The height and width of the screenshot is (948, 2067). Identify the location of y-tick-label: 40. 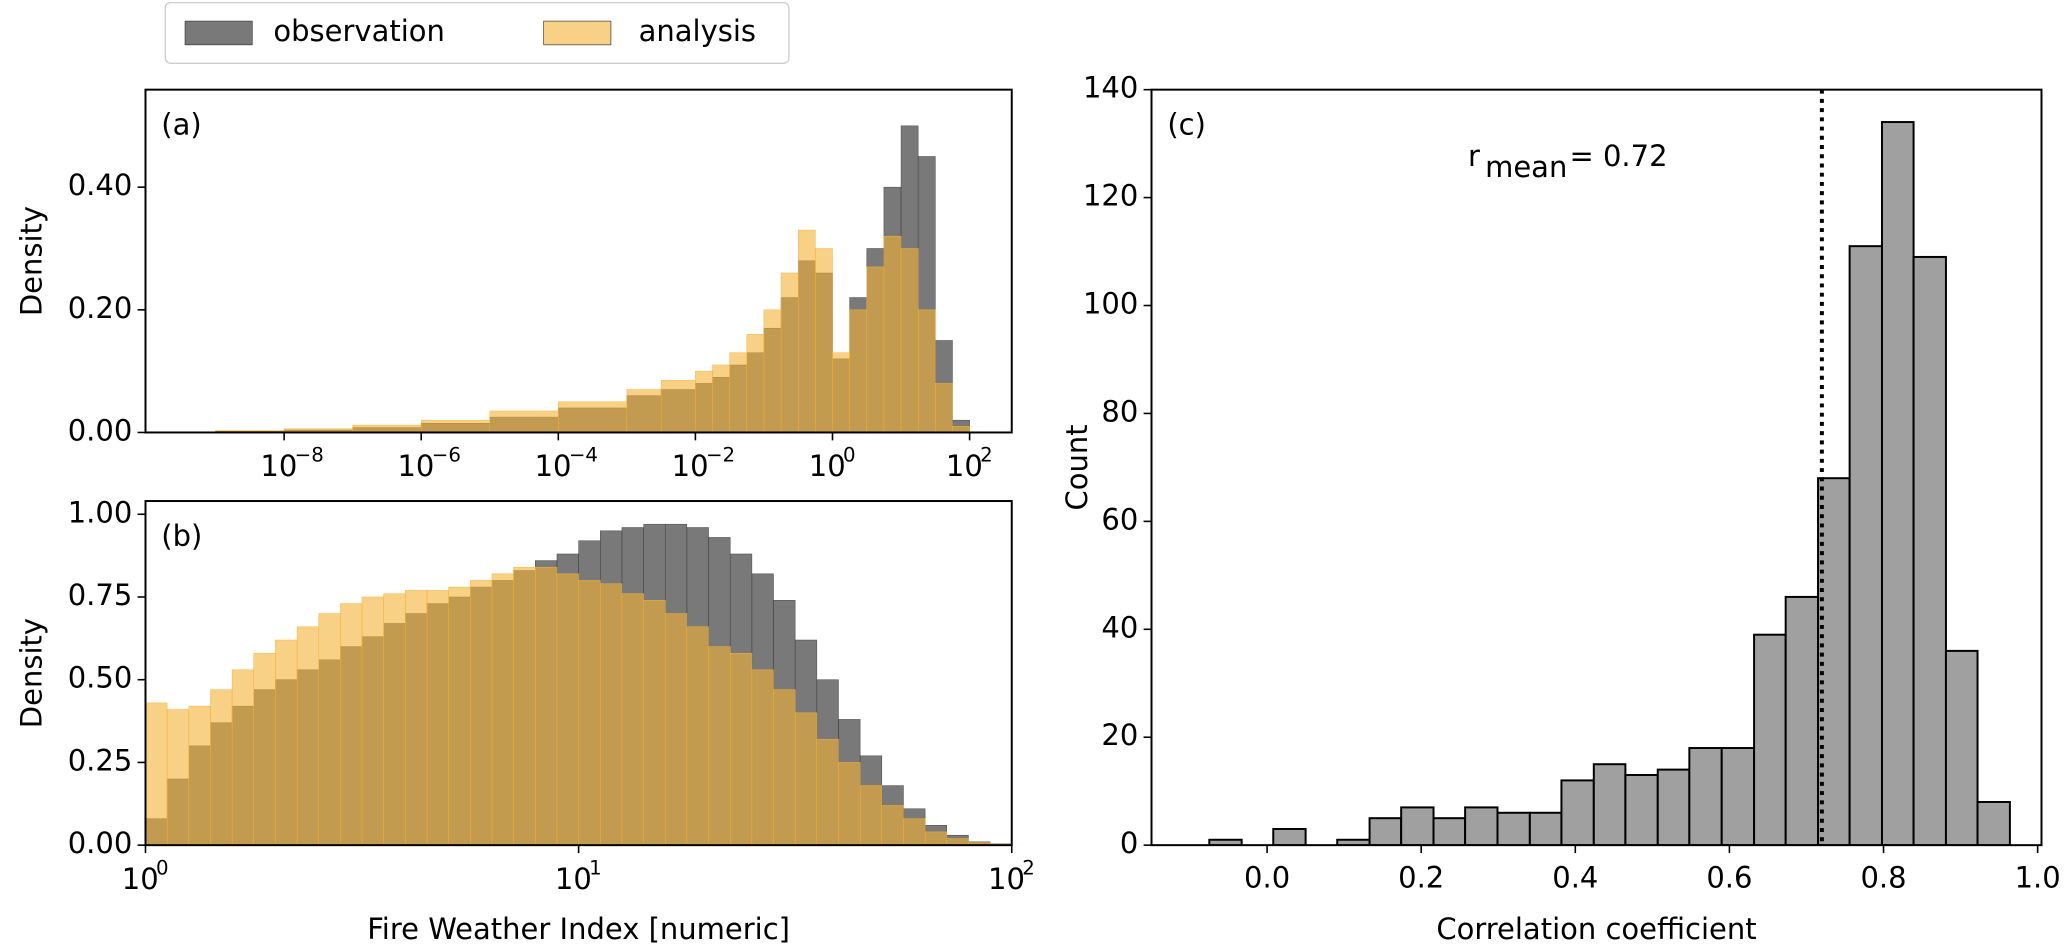
(1119, 627).